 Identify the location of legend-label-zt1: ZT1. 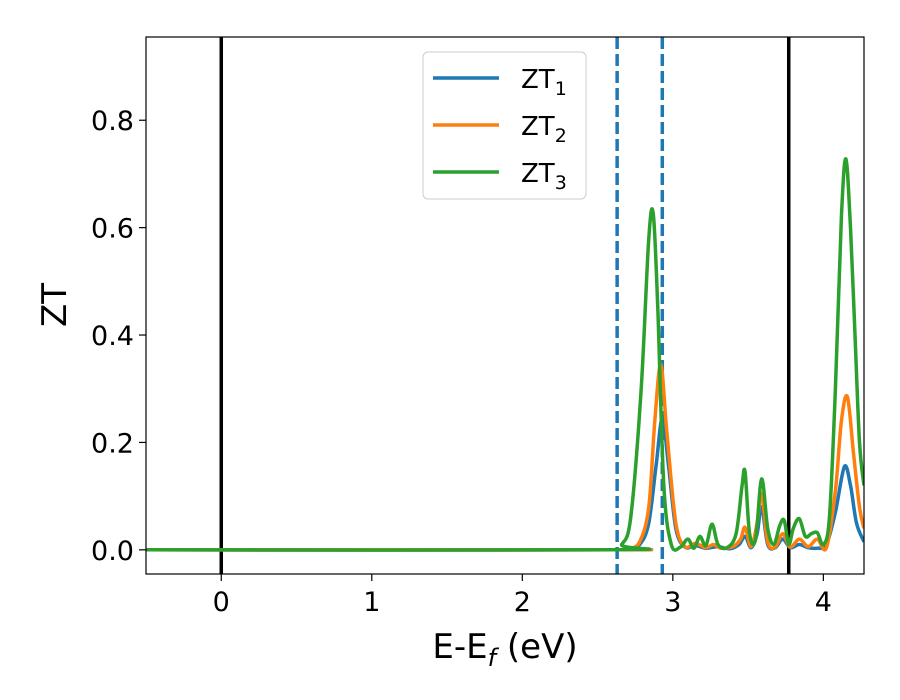
(544, 82).